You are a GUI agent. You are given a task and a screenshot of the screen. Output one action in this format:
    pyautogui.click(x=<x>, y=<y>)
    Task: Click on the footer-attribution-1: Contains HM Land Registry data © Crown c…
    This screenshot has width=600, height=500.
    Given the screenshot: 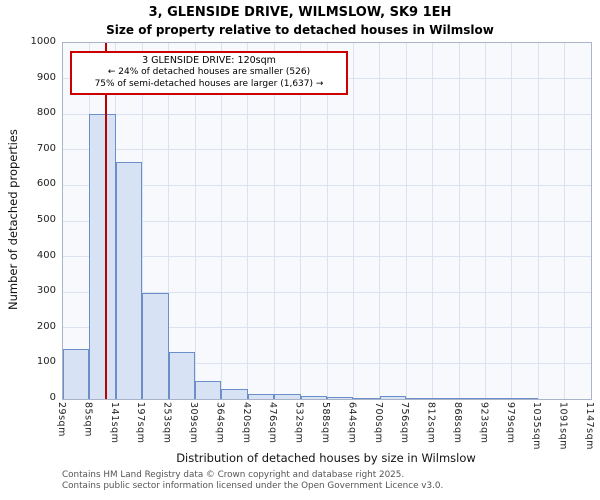 What is the action you would take?
    pyautogui.click(x=233, y=475)
    